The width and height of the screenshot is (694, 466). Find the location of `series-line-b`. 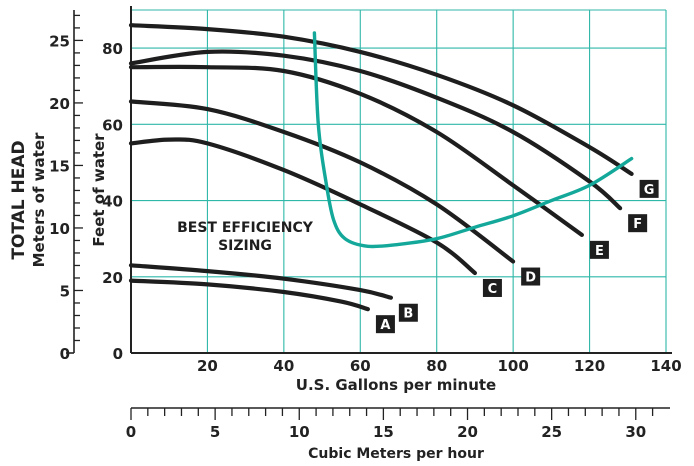

series-line-b is located at coordinates (260, 281).